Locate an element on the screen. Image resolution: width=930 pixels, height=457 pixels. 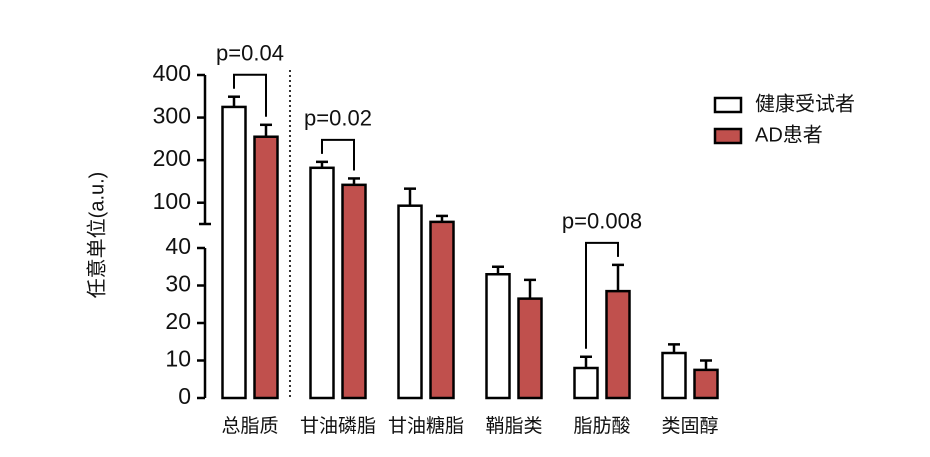
x-tick-label: 脂肪酸 is located at coordinates (601, 426).